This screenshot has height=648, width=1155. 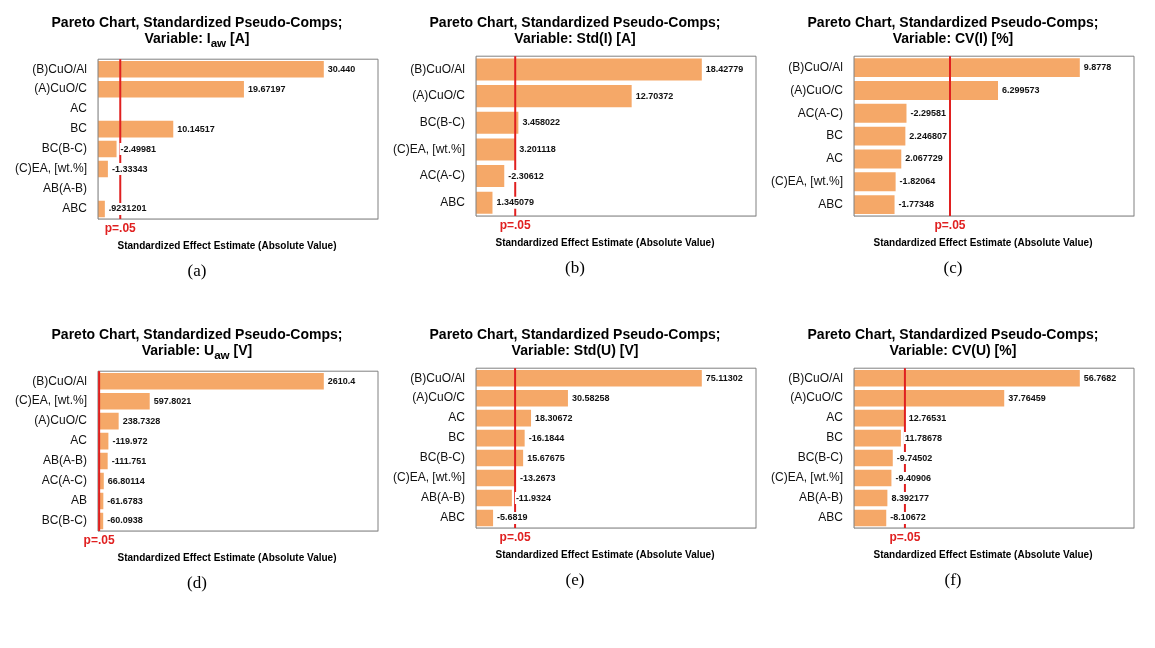 What do you see at coordinates (816, 66) in the screenshot?
I see `y-tick-label: (B)CuO/Al` at bounding box center [816, 66].